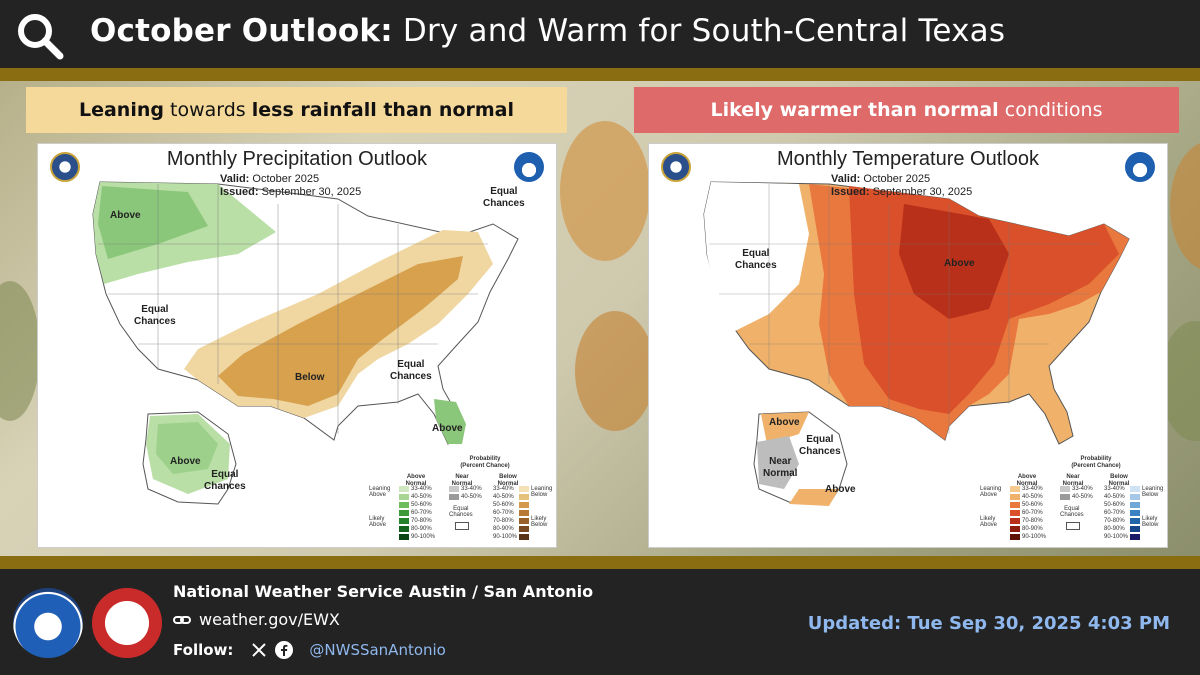  Describe the element at coordinates (297, 159) in the screenshot. I see `precip-map-title: Monthly Precipitation Outlook` at that location.